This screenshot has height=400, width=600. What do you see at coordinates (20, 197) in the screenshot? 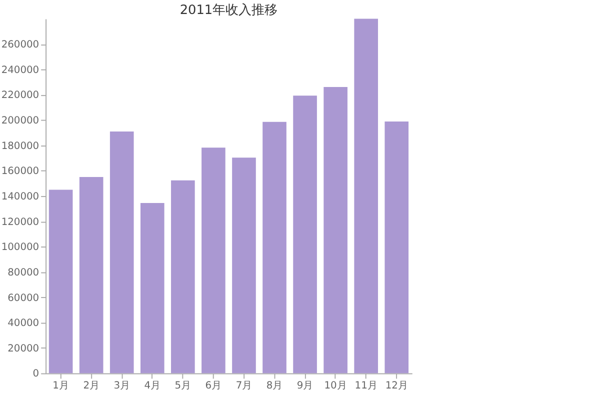
I see `y-tick-label: 140000` at bounding box center [20, 197].